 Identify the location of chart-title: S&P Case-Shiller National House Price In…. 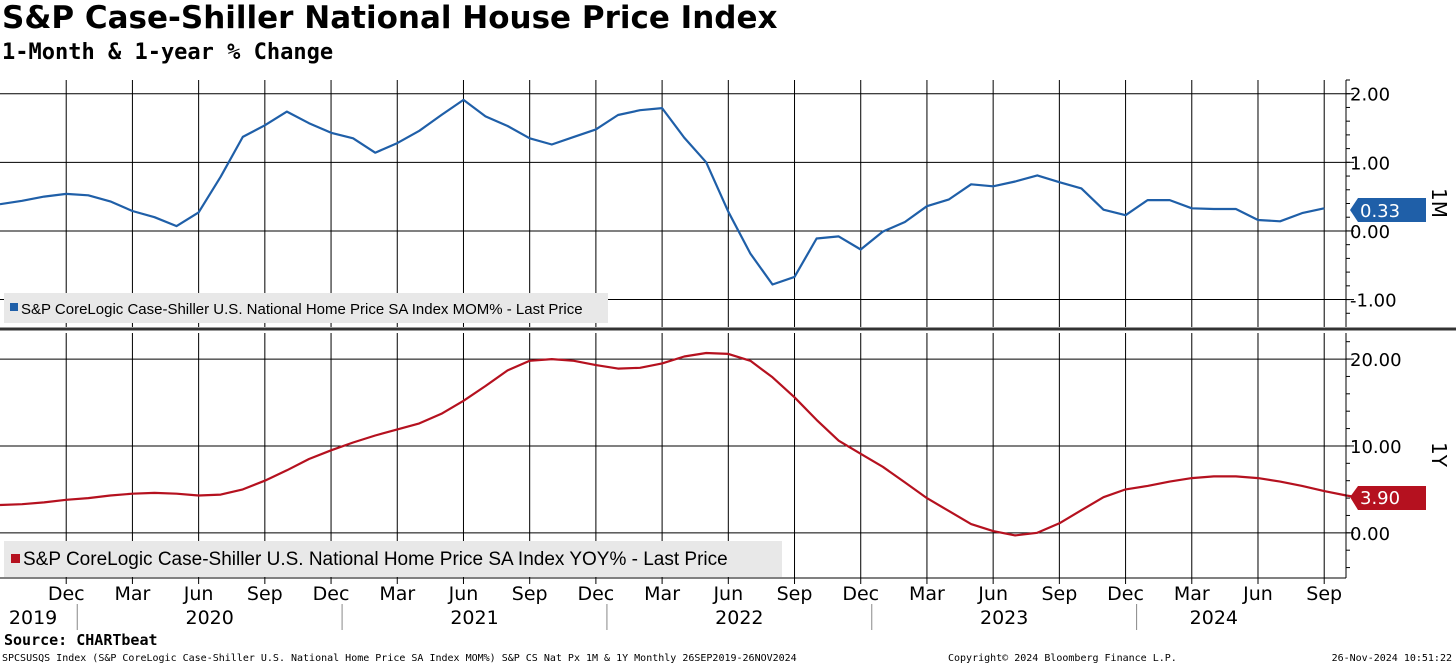
(390, 18).